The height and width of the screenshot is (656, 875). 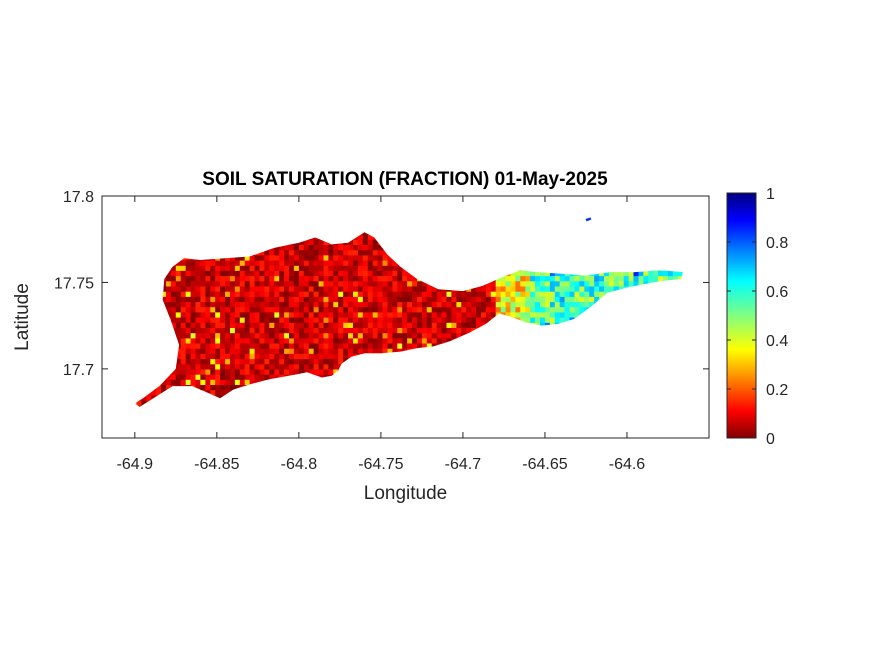 What do you see at coordinates (777, 390) in the screenshot?
I see `colorbar-tick-label: 0.2` at bounding box center [777, 390].